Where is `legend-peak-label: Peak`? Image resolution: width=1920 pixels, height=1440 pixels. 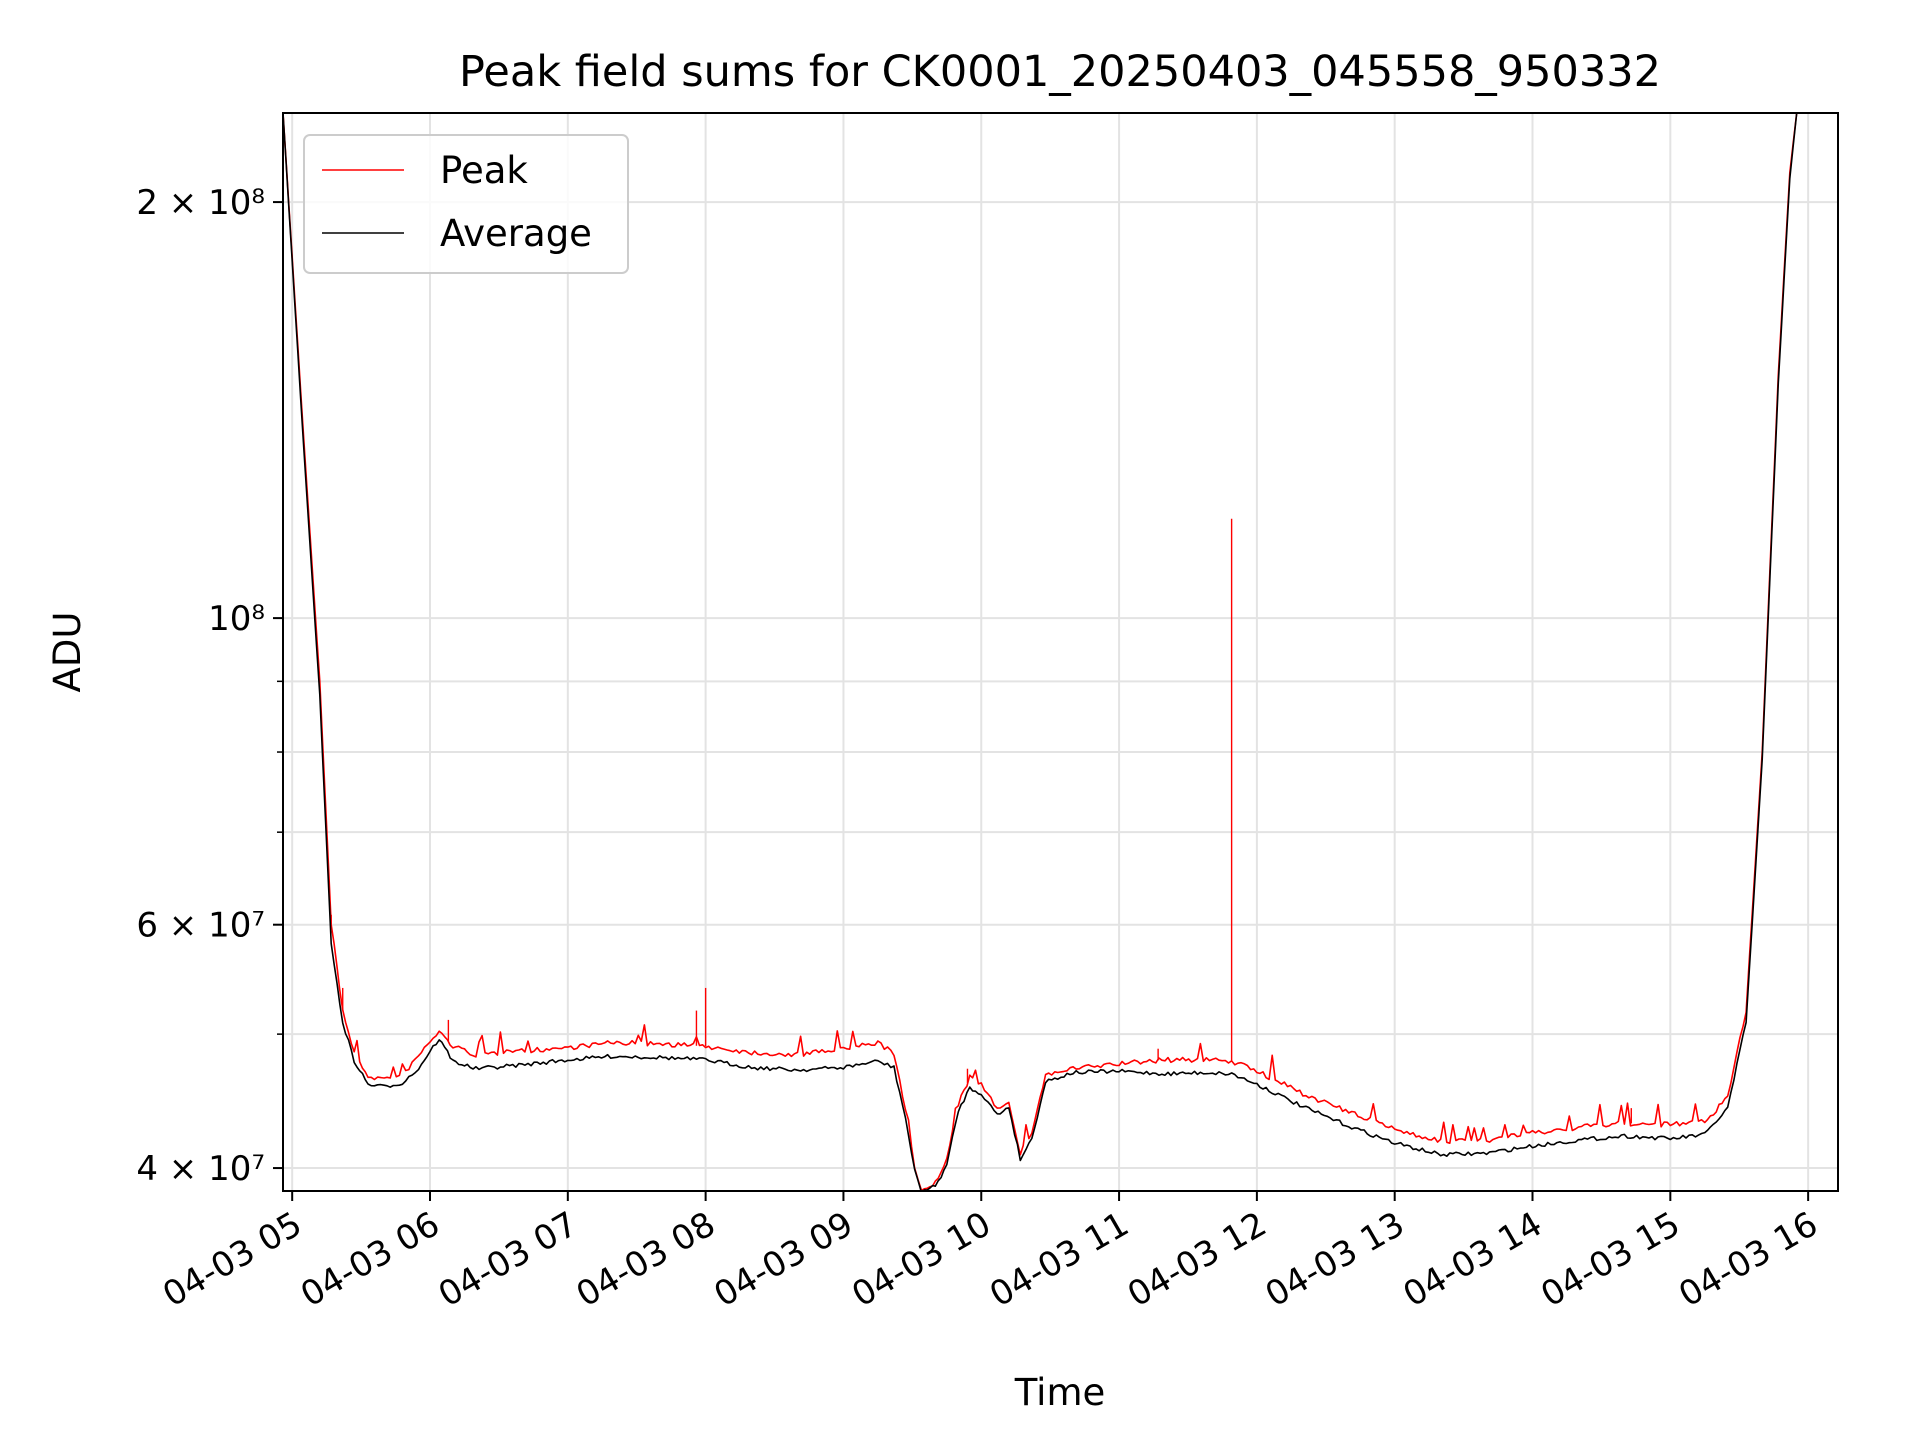
legend-peak-label: Peak is located at coordinates (484, 170).